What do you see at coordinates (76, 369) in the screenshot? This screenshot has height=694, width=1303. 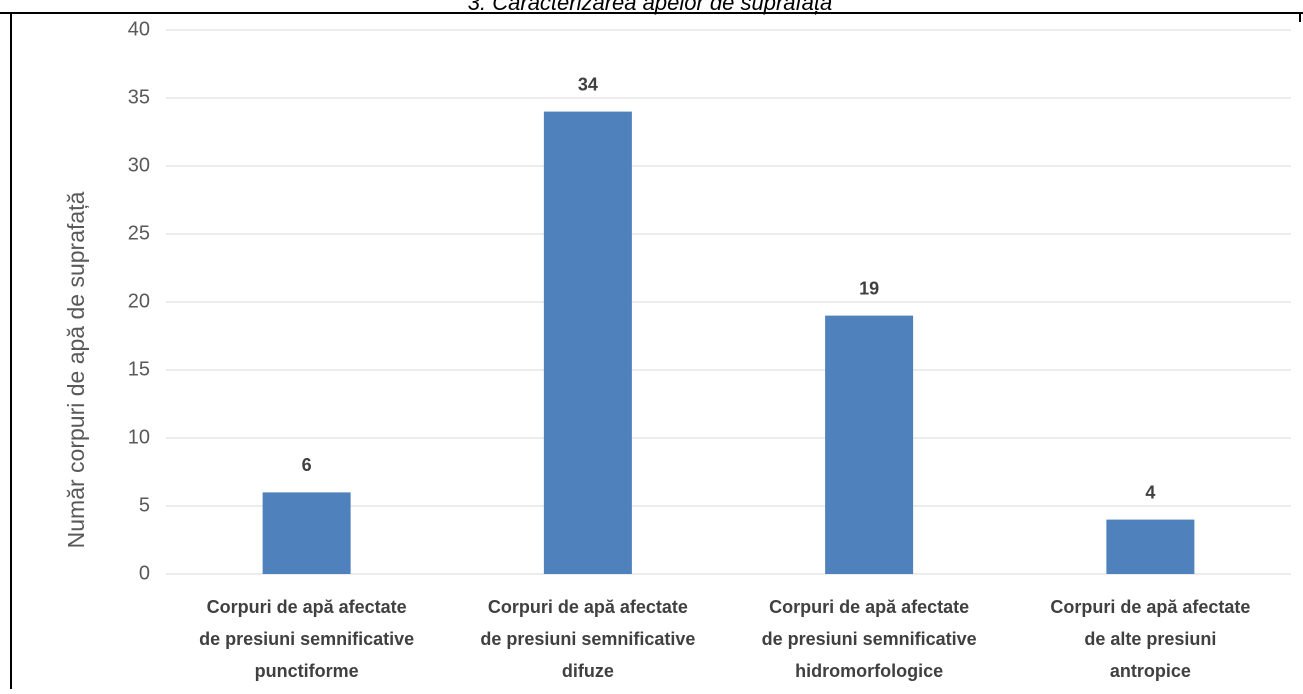 I see `y-axis-label: Număr corpuri de apă de suprafață` at bounding box center [76, 369].